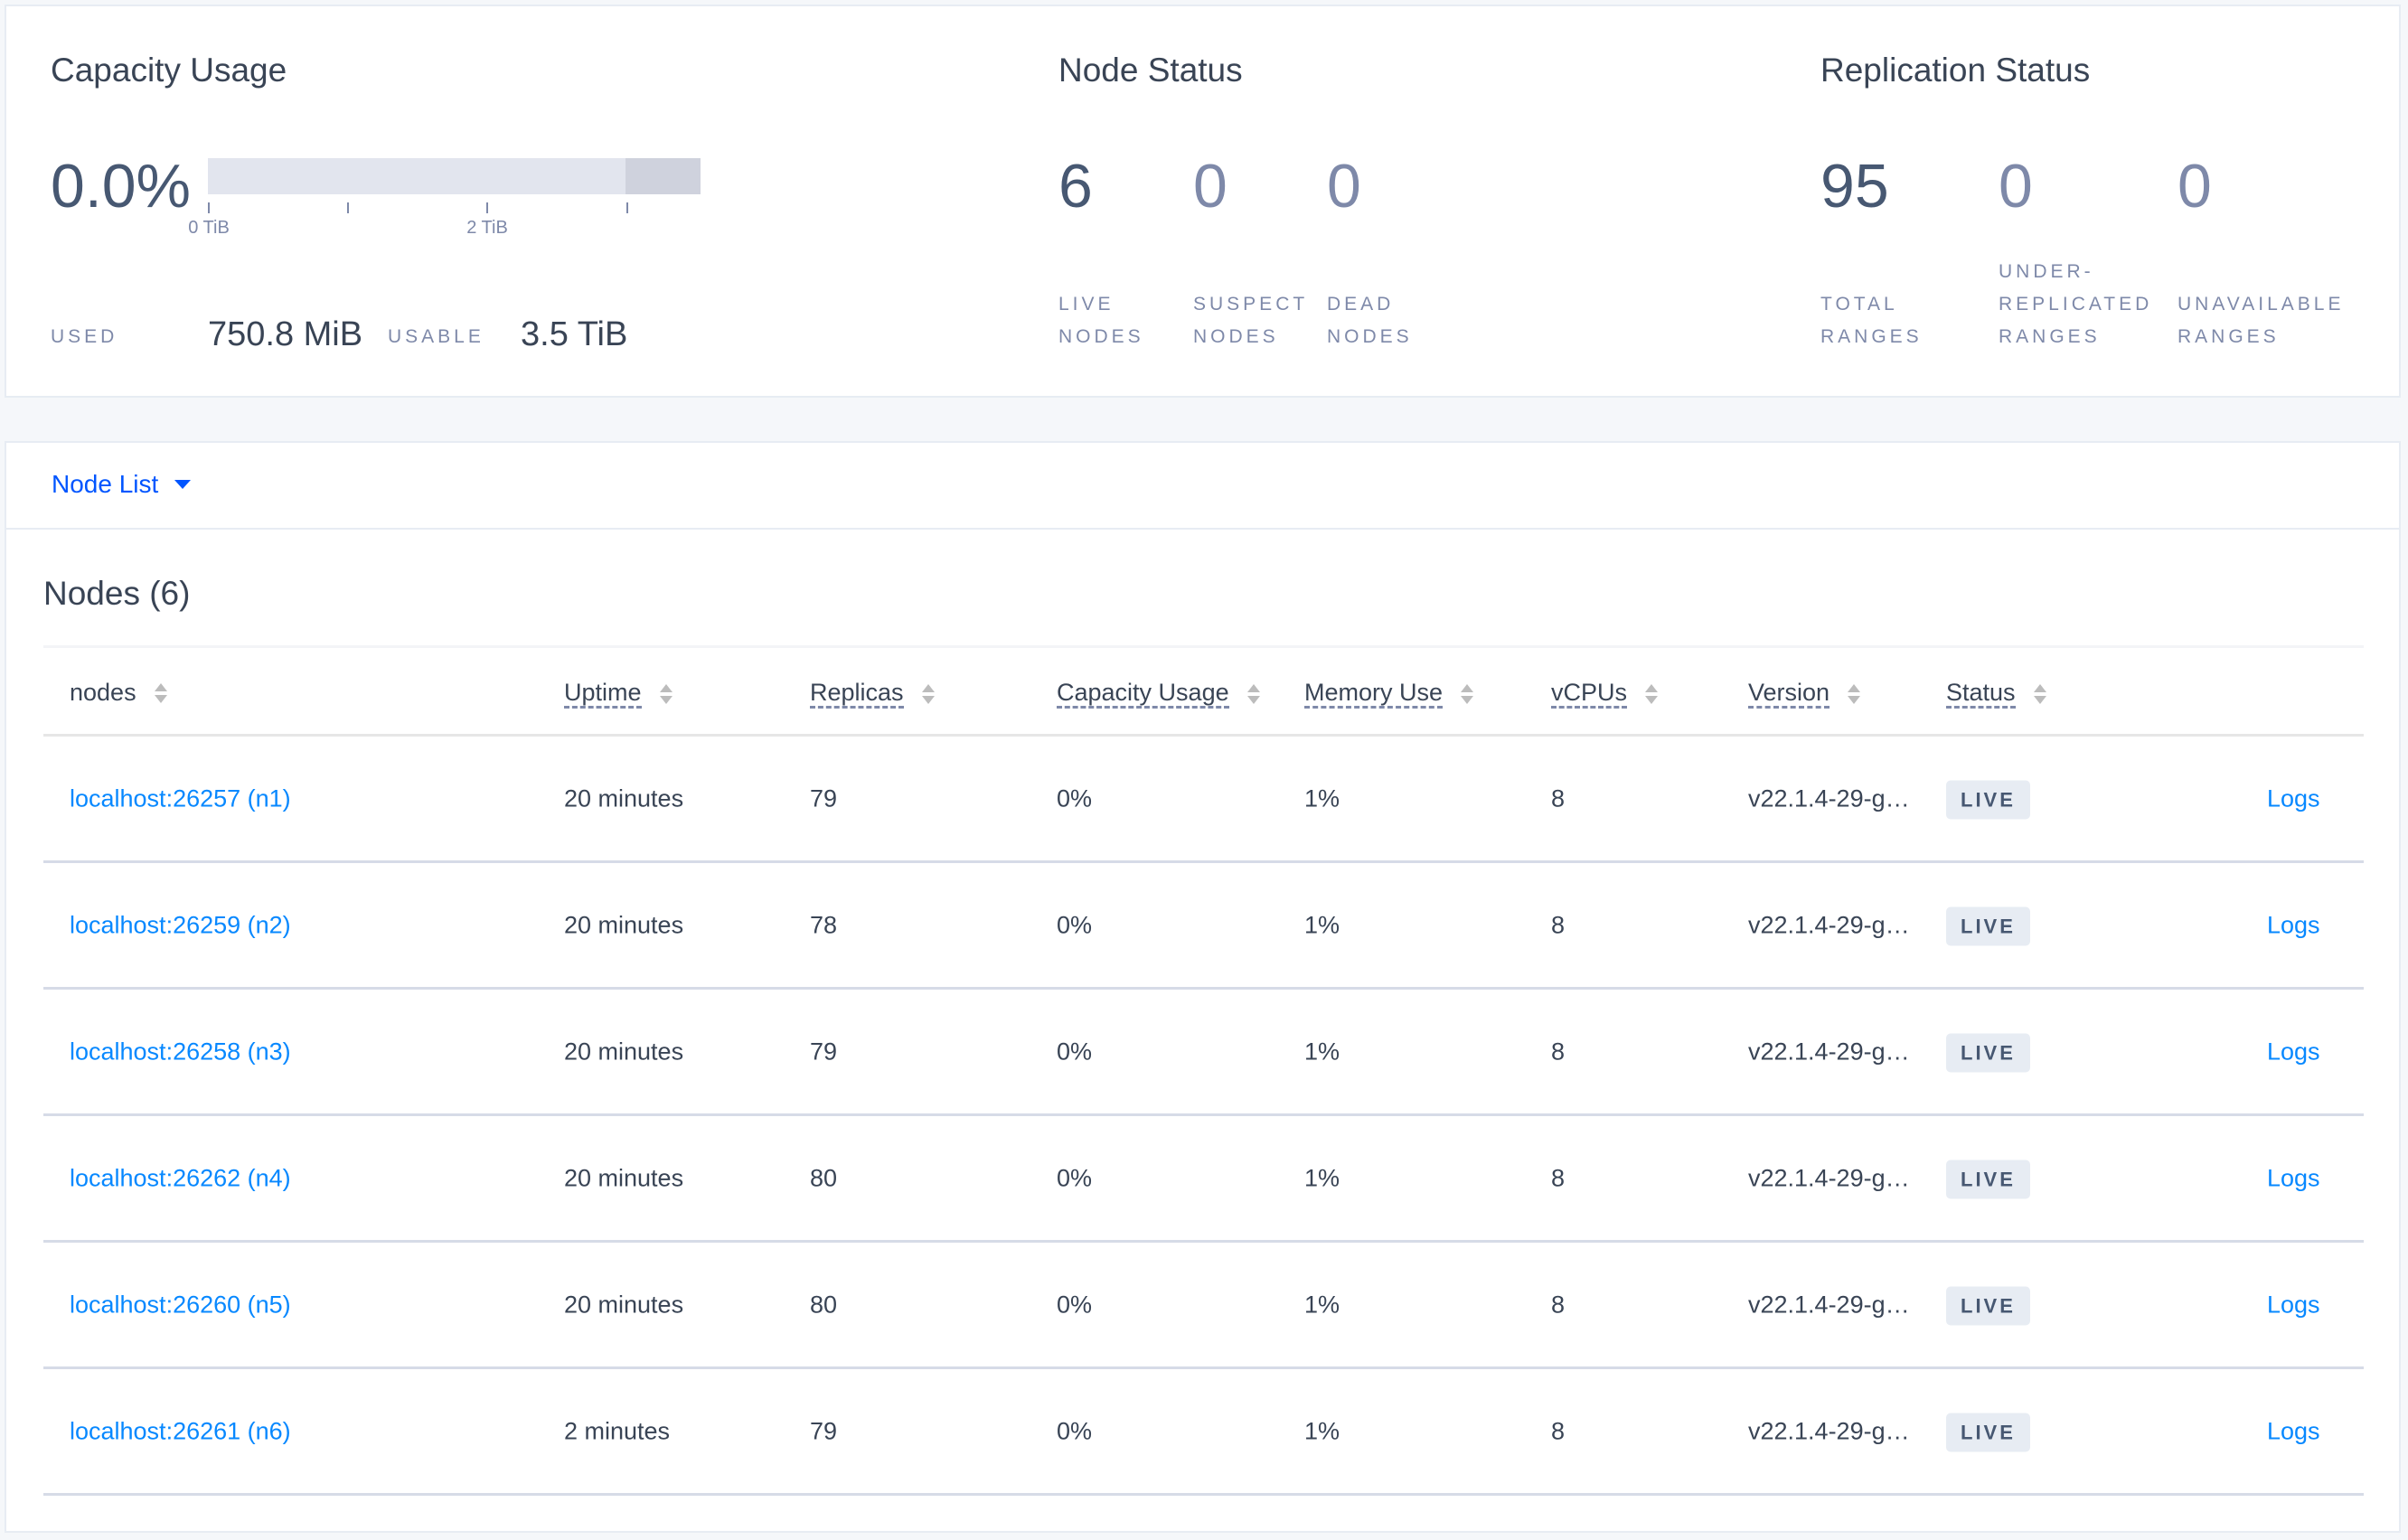 The width and height of the screenshot is (2408, 1540). What do you see at coordinates (1370, 320) in the screenshot?
I see `node_status-stat-label: DEAD NODES` at bounding box center [1370, 320].